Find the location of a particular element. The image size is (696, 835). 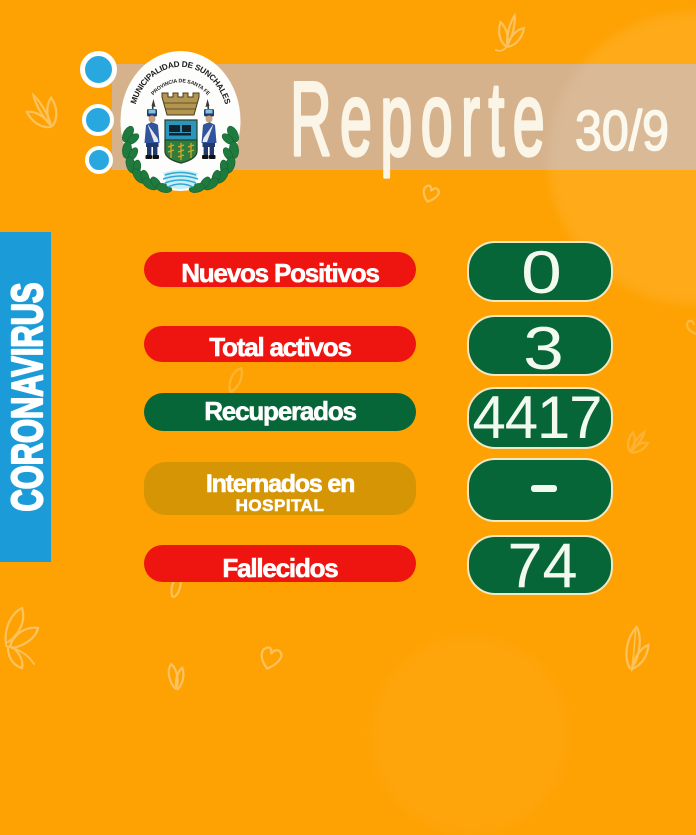

svg-text: CORONAVIRUS is located at coordinates (27, 397).